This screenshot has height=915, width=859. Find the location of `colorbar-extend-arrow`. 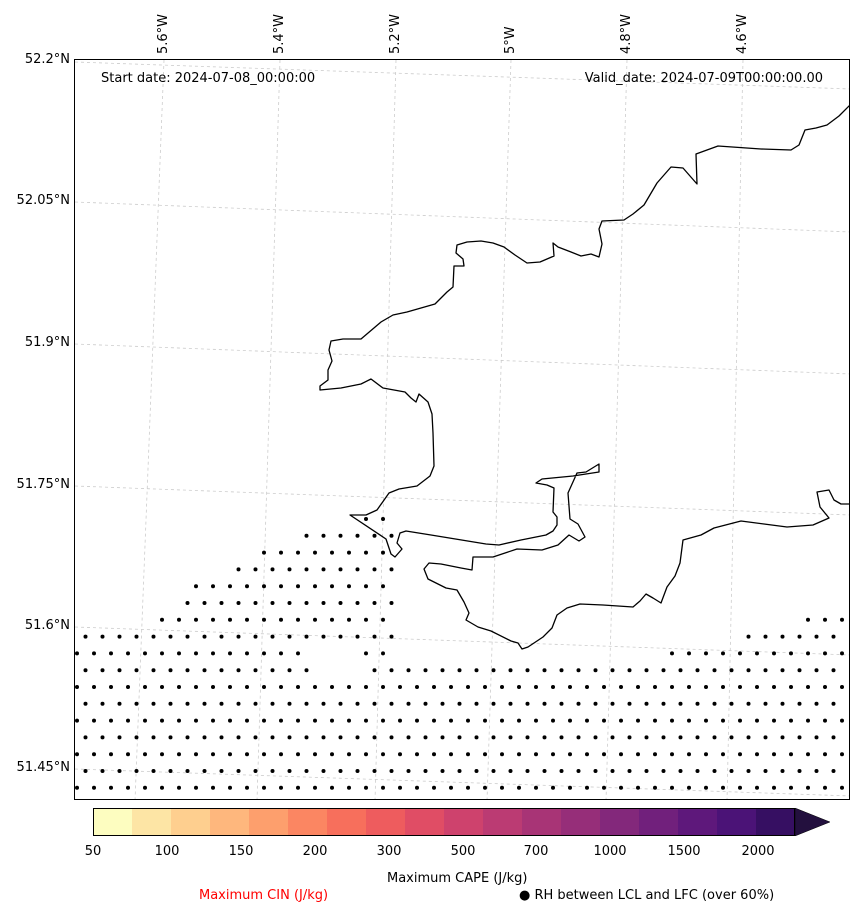

colorbar-extend-arrow is located at coordinates (812, 822).